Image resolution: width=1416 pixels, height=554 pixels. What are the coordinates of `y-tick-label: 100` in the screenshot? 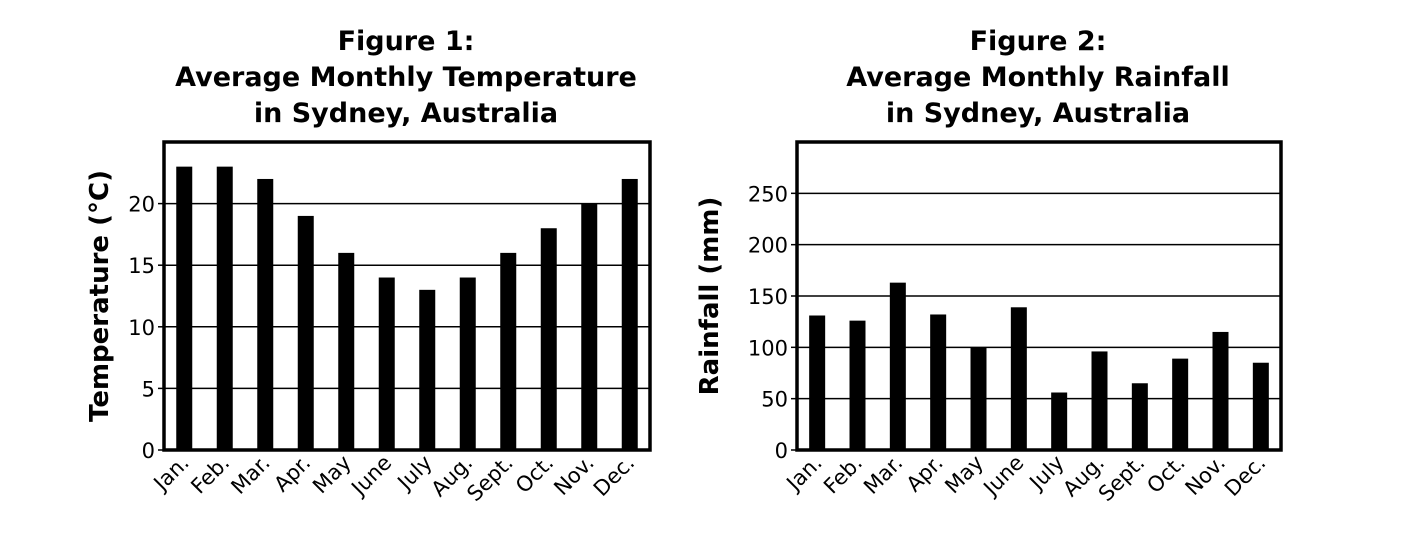 It's located at (768, 348).